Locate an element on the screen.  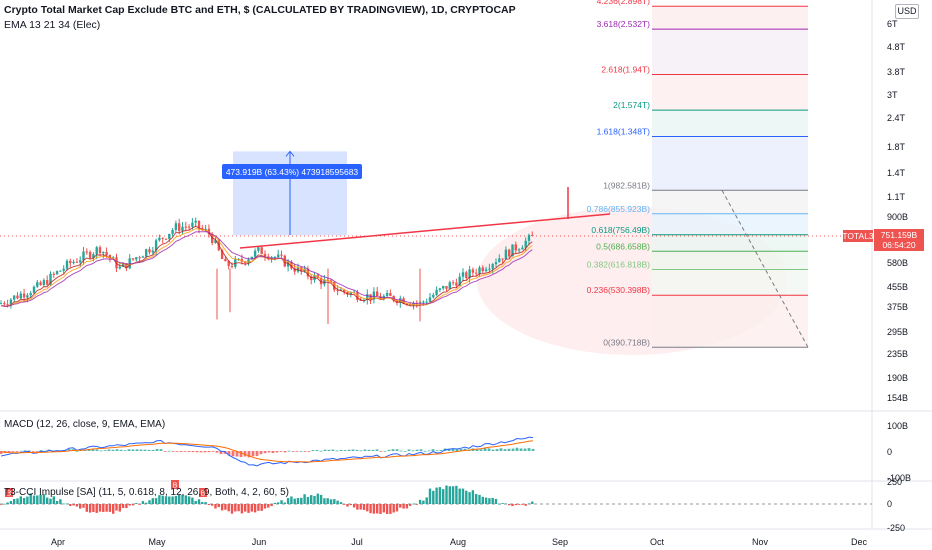
y-tick-label: 900B is located at coordinates (897, 217).